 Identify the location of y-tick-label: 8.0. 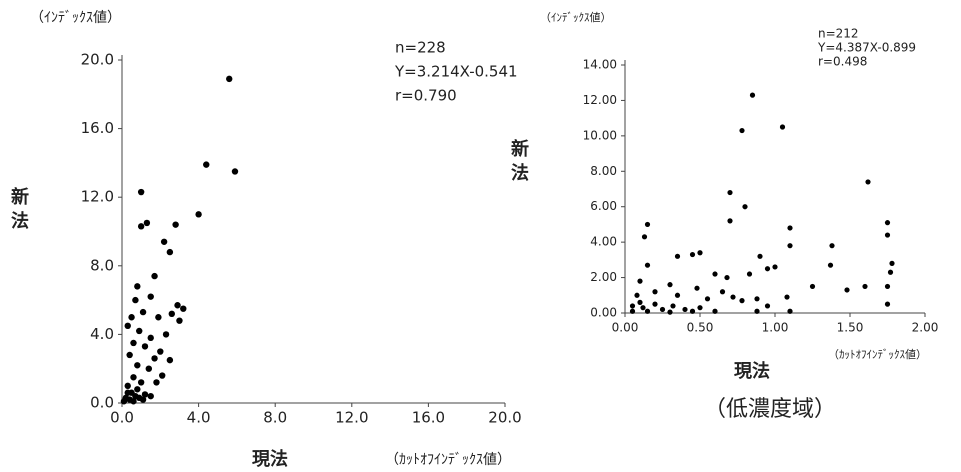
(102, 265).